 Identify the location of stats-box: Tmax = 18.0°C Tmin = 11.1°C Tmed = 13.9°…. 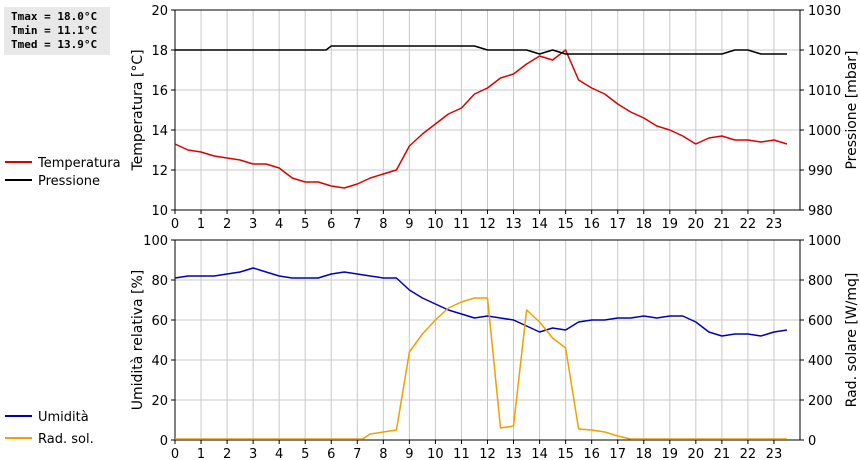
(57, 31).